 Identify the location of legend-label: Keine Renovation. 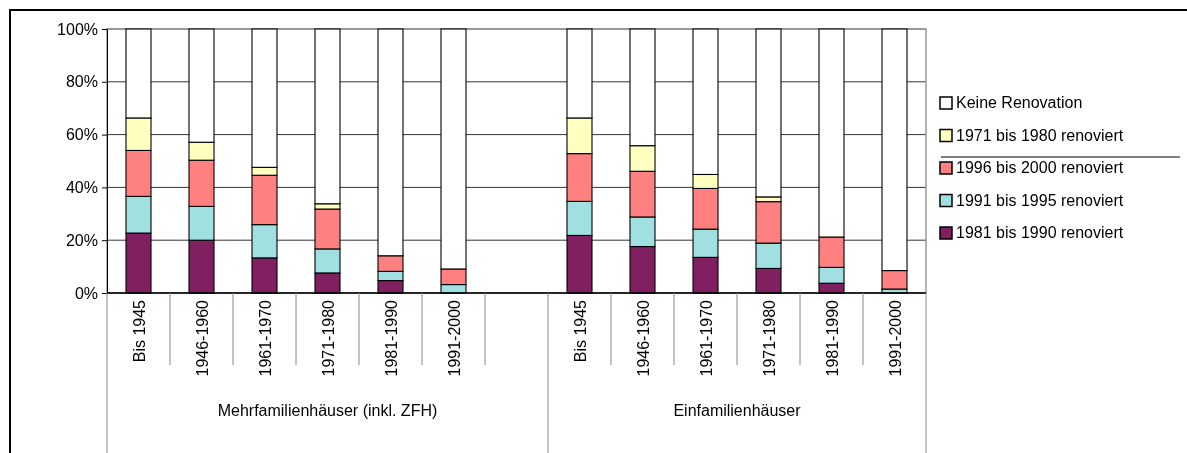
(1019, 102).